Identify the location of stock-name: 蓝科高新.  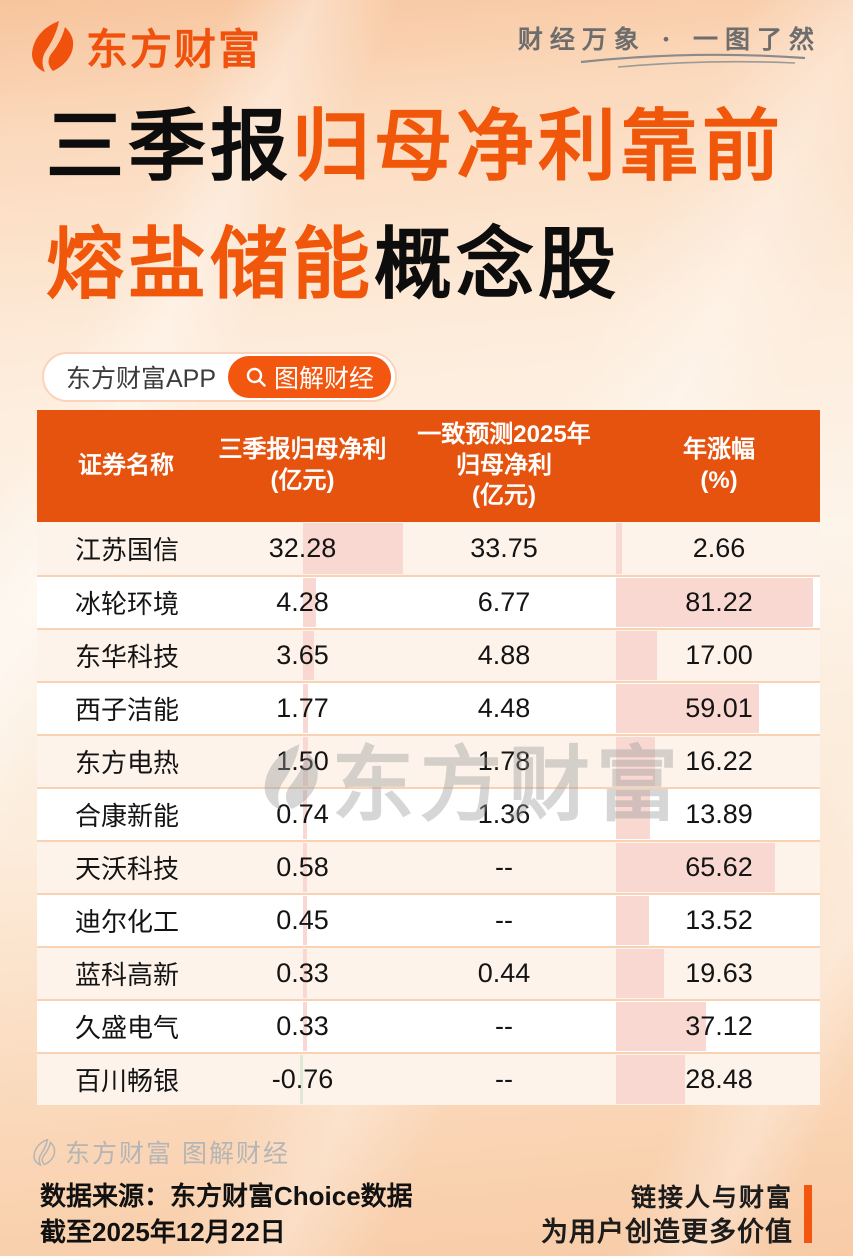
(127, 975).